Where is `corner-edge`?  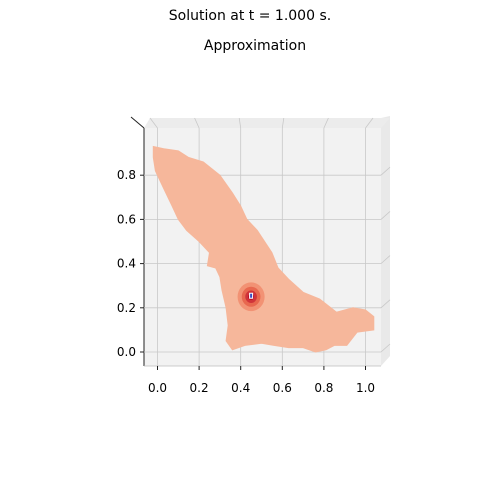 corner-edge is located at coordinates (137, 122).